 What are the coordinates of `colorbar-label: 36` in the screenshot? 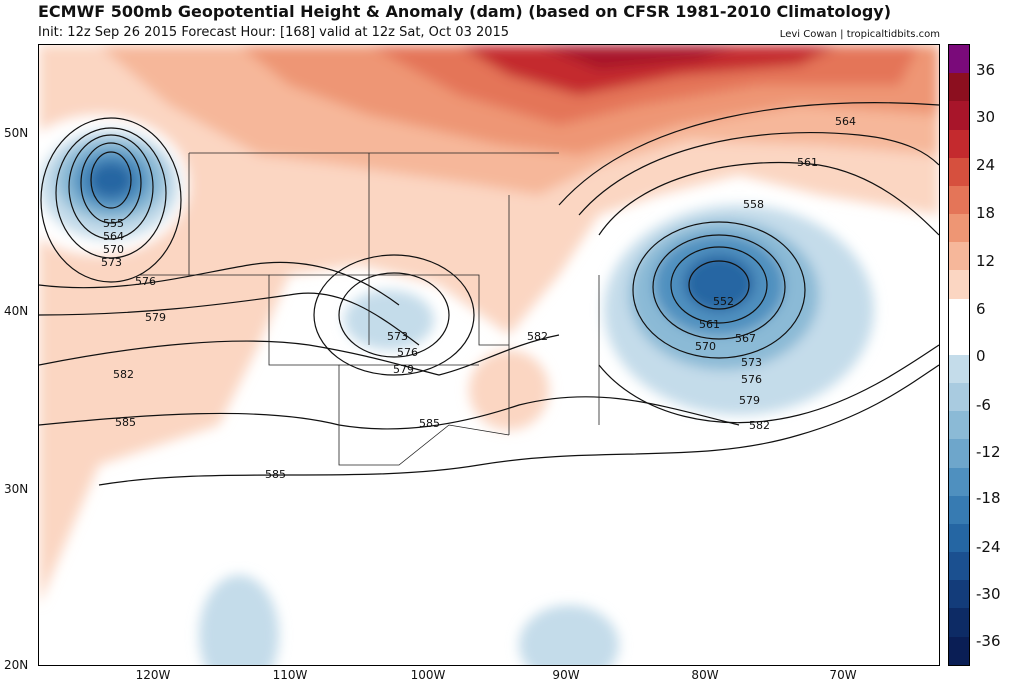 It's located at (986, 70).